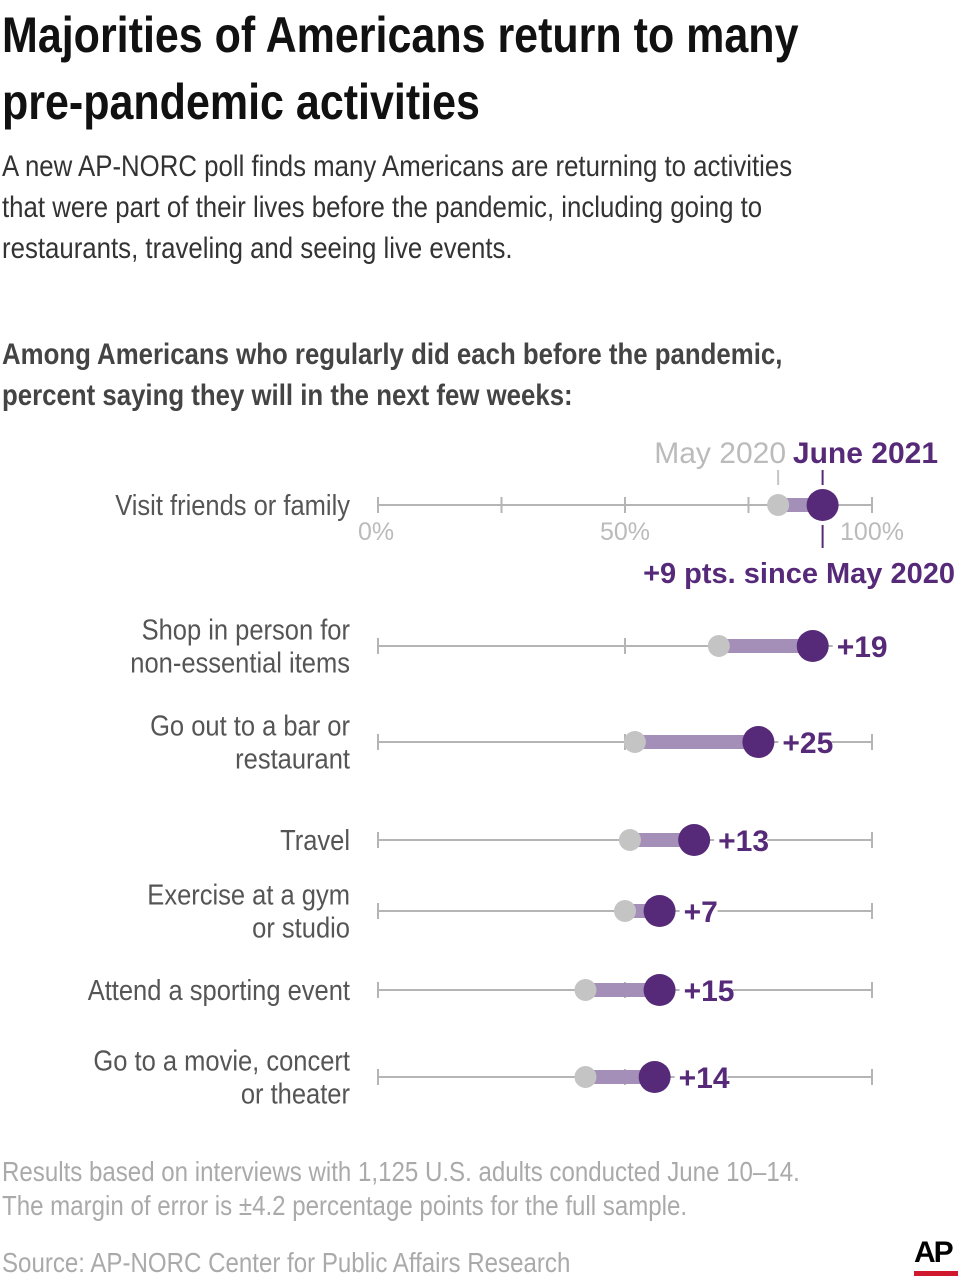 The image size is (966, 1286). What do you see at coordinates (250, 725) in the screenshot?
I see `row-label: Go out to a bar or` at bounding box center [250, 725].